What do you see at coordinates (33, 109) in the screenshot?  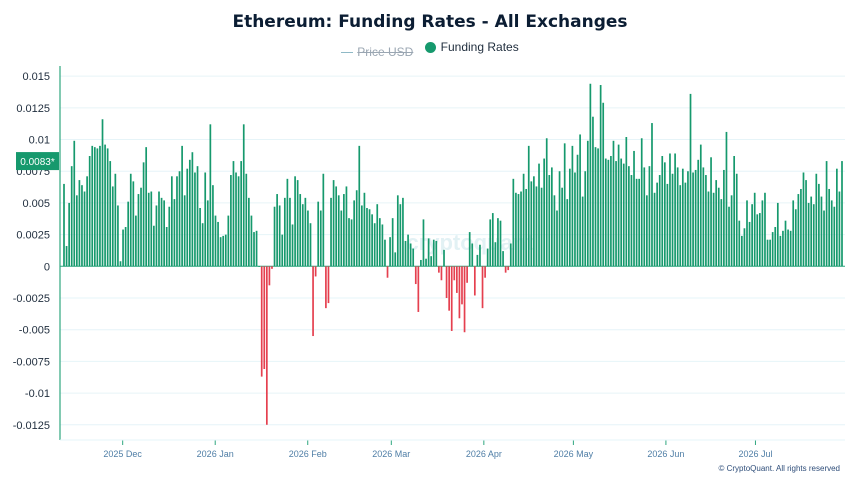 I see `y-tick-label: 0.0125` at bounding box center [33, 109].